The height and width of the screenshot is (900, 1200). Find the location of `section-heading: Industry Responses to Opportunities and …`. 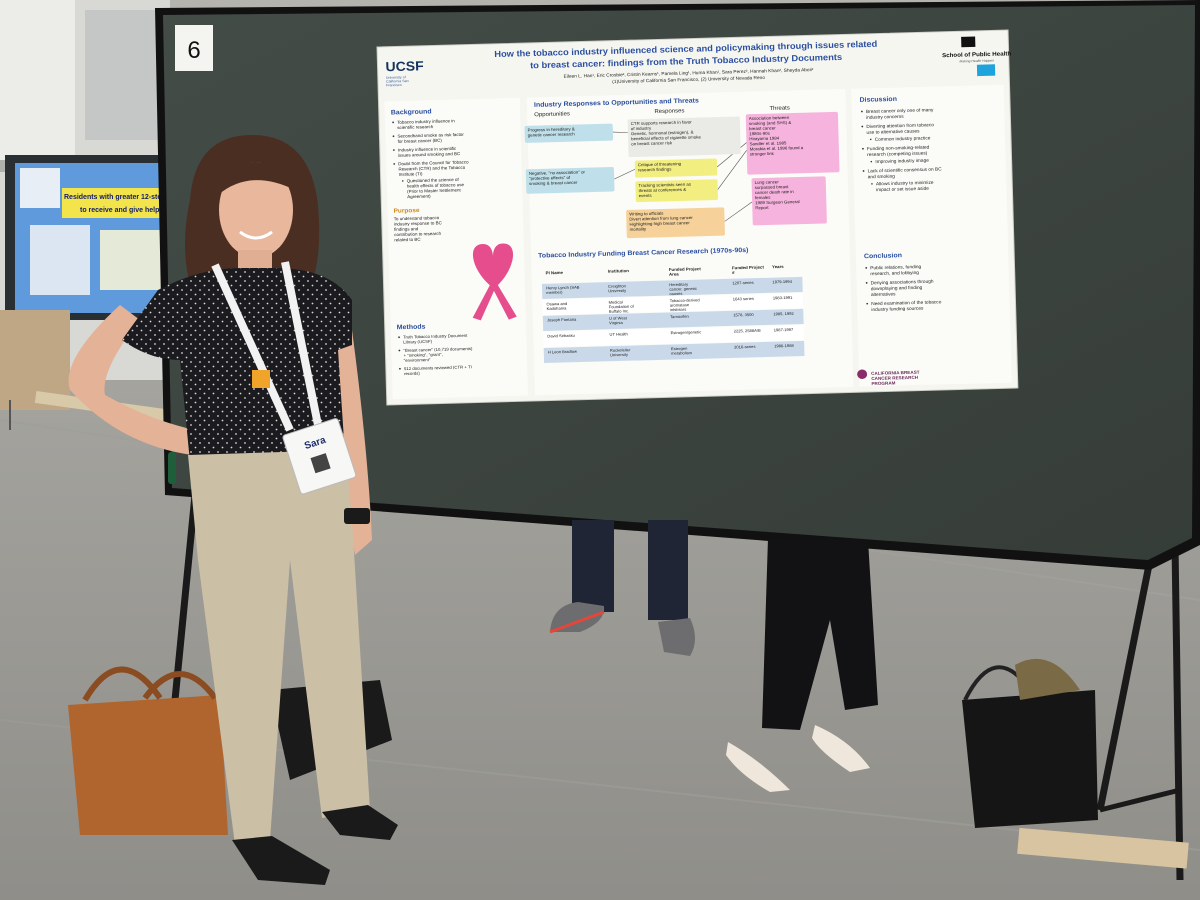

section-heading: Industry Responses to Opportunities and … is located at coordinates (616, 103).